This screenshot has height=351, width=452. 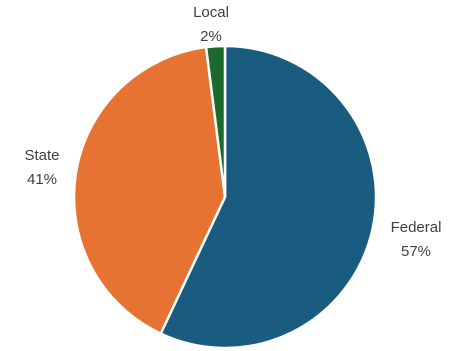 I want to click on slice-percent-label-local: 2%, so click(x=211, y=36).